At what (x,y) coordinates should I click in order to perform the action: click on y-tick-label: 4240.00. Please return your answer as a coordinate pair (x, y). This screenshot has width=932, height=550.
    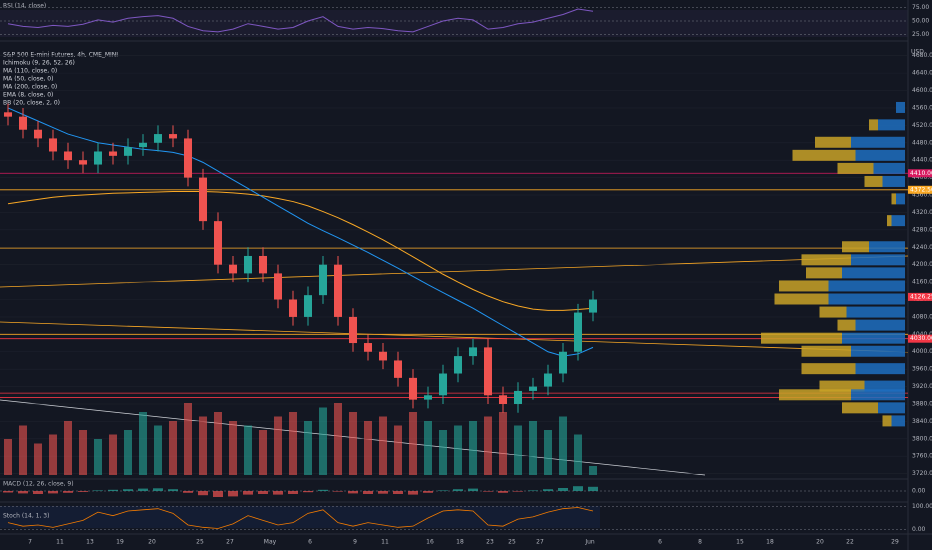
    Looking at the image, I should click on (922, 247).